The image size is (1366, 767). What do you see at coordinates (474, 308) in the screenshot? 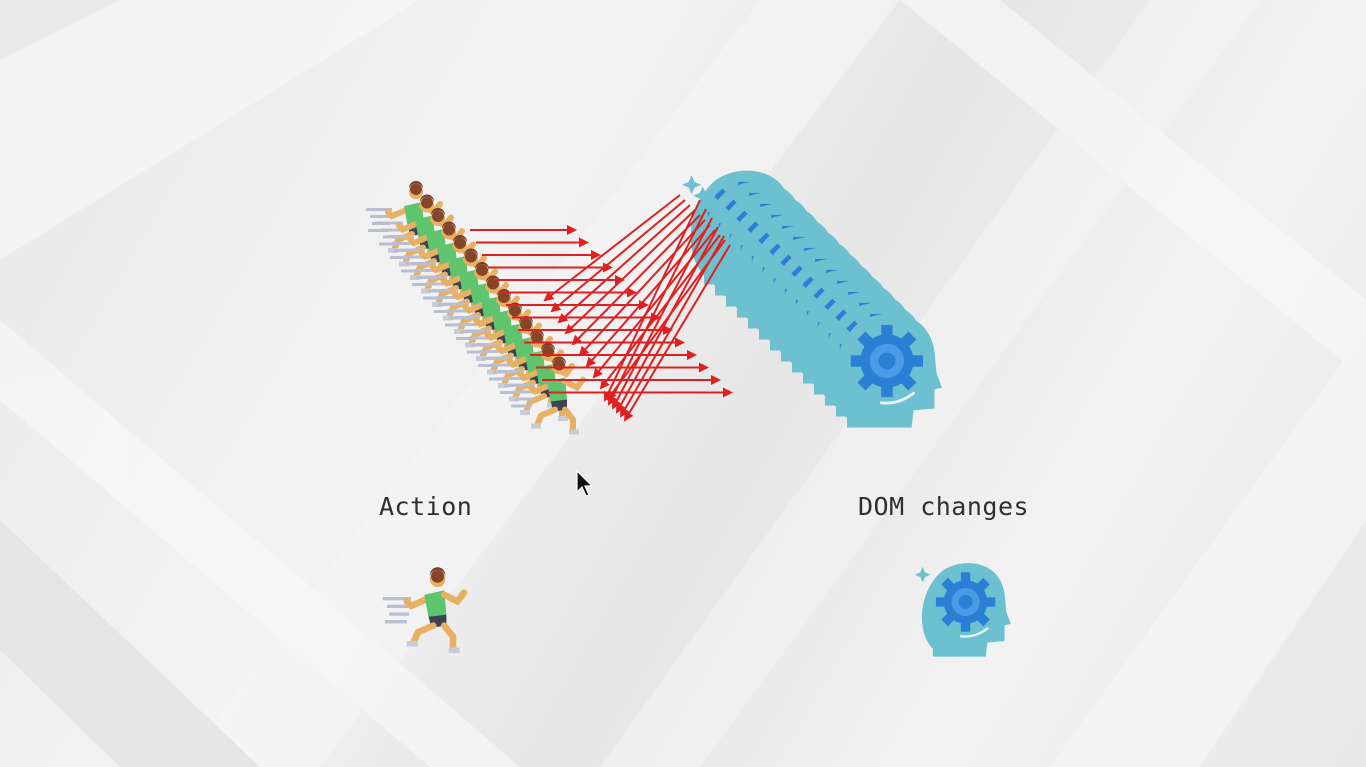
I see `runner-stack` at bounding box center [474, 308].